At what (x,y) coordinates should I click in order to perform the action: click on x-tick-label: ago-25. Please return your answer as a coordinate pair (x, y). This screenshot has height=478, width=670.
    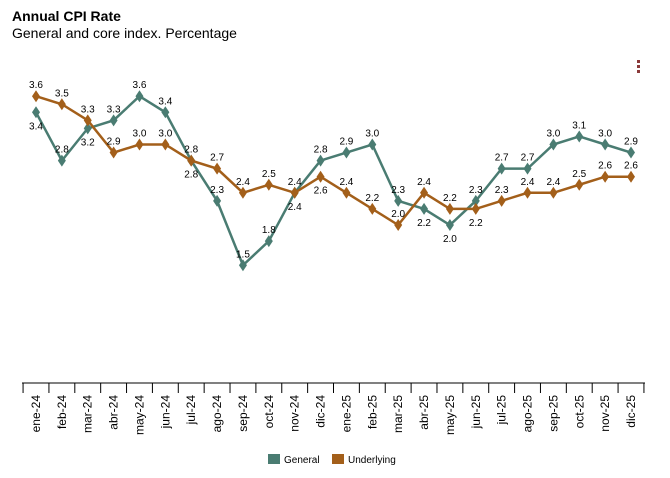
    Looking at the image, I should click on (528, 414).